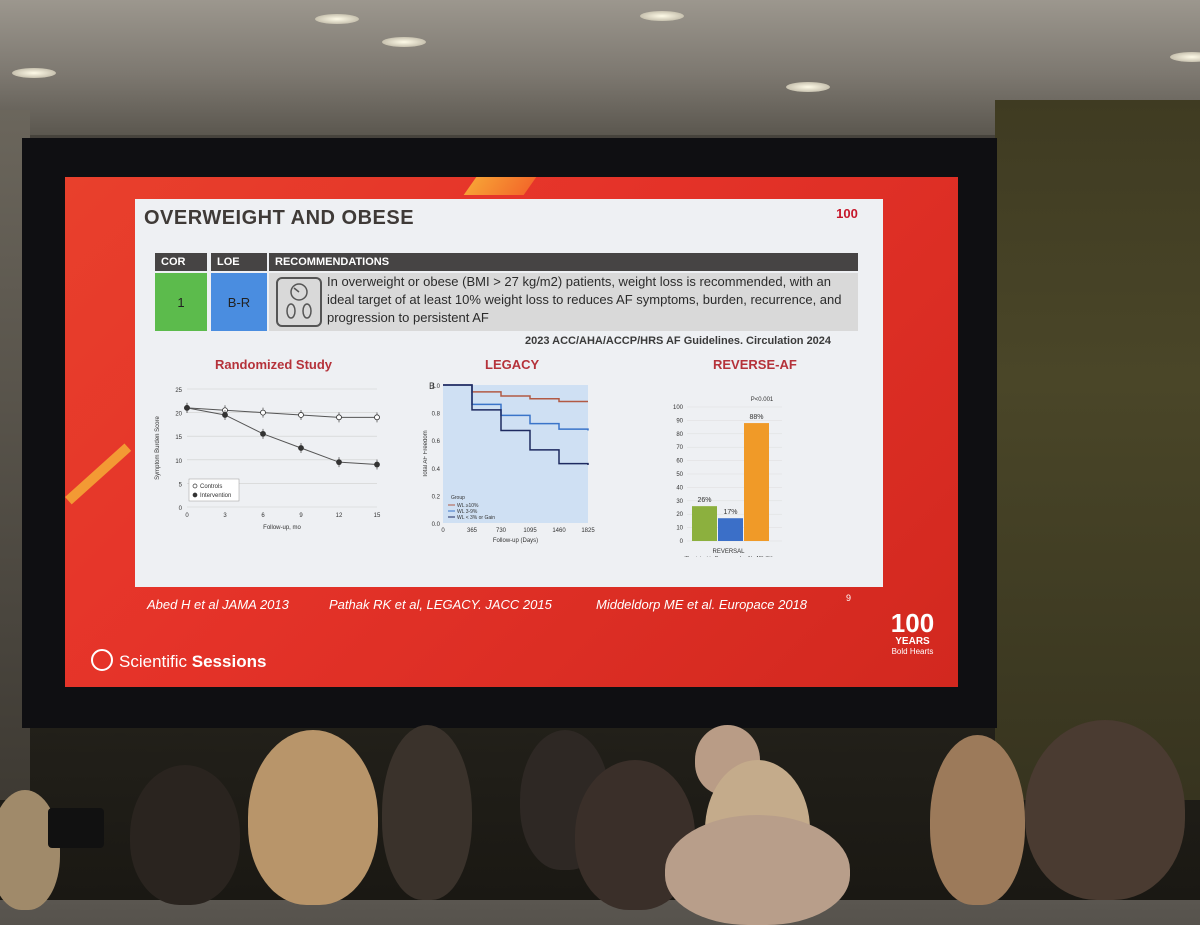 The image size is (1200, 925). I want to click on x-axis-label: Follow-up (Days), so click(515, 541).